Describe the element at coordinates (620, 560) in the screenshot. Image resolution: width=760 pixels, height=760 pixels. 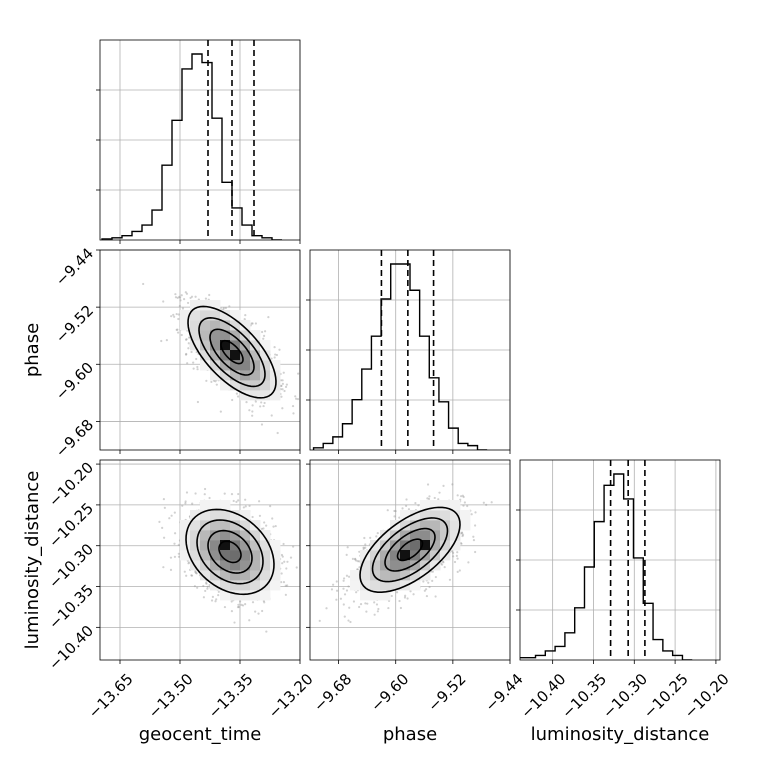
I see `hist-frame-luminosity_distance` at that location.